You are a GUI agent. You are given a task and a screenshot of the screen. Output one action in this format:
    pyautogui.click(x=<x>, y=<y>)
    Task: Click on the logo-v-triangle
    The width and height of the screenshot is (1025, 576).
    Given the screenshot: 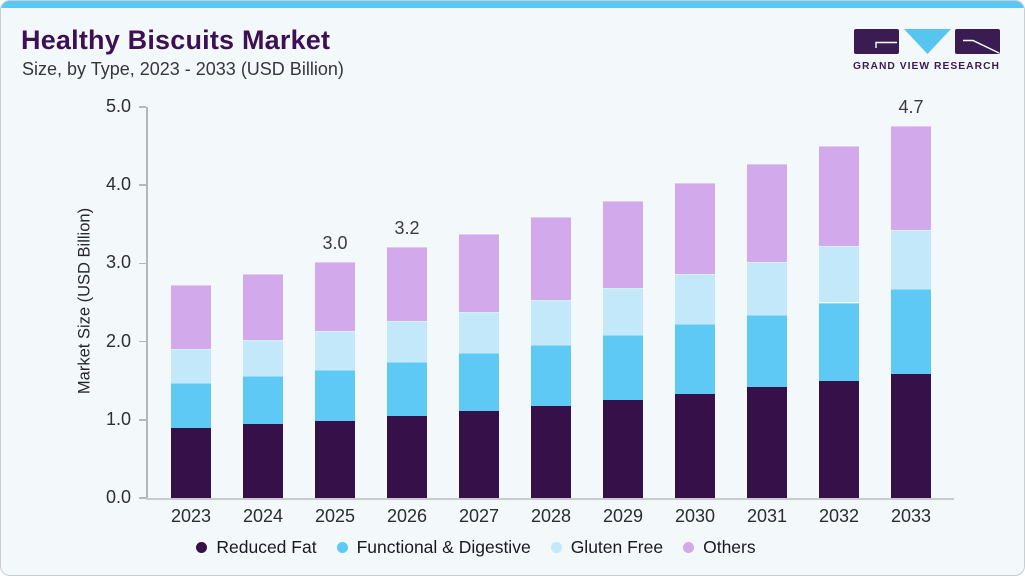 What is the action you would take?
    pyautogui.click(x=927, y=41)
    